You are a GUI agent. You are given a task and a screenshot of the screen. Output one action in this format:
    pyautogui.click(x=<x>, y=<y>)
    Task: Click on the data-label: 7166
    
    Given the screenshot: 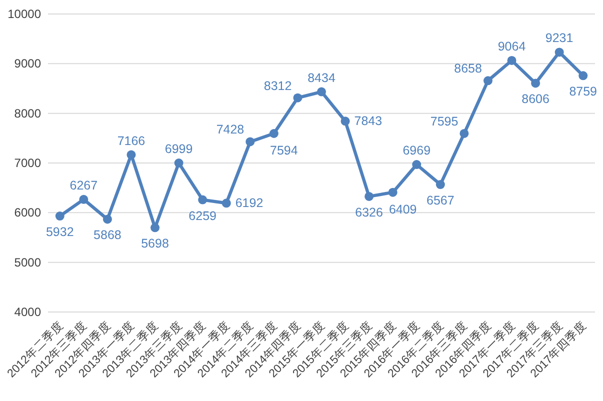 What is the action you would take?
    pyautogui.click(x=131, y=141)
    